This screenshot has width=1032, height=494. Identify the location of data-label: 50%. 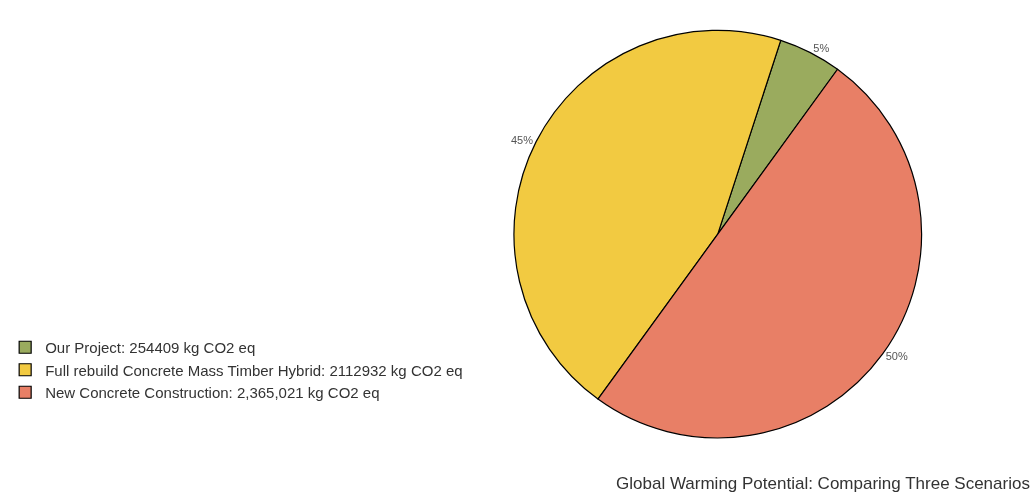
(896, 356).